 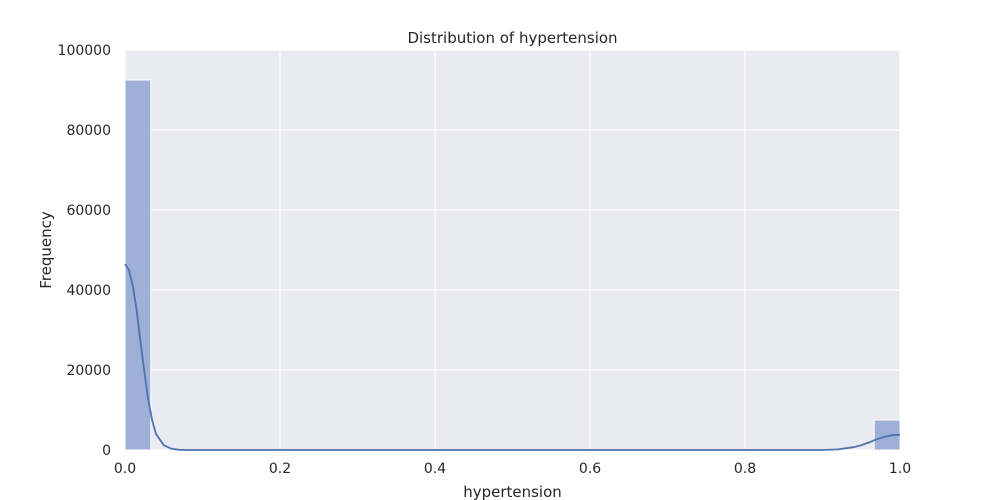 I want to click on x-tick-label: 0.0, so click(x=125, y=469).